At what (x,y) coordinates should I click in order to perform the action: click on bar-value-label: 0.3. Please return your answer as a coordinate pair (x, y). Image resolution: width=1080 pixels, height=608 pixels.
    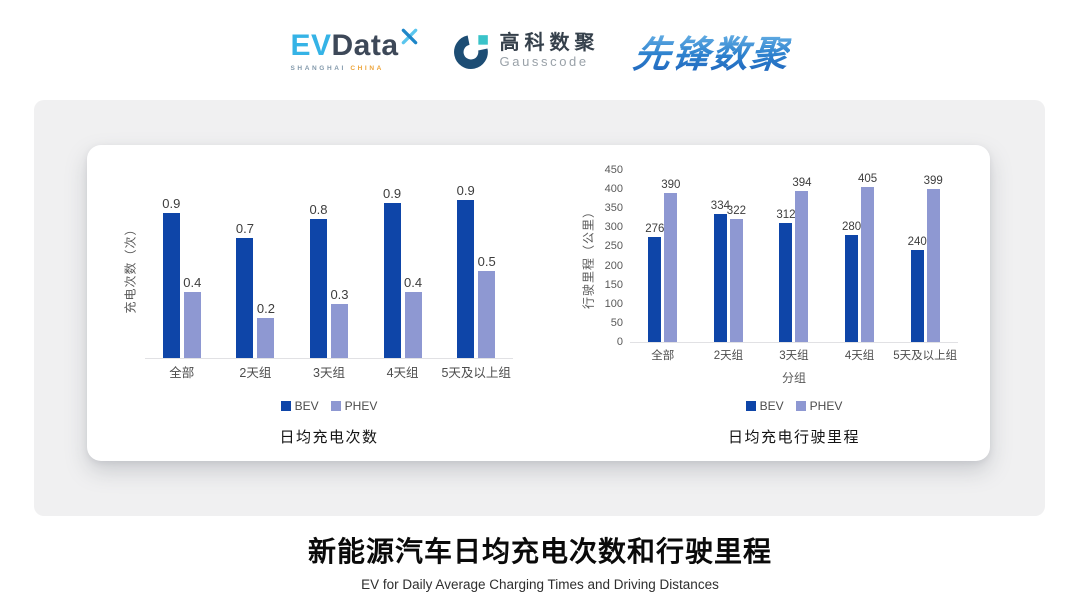
    Looking at the image, I should click on (339, 294).